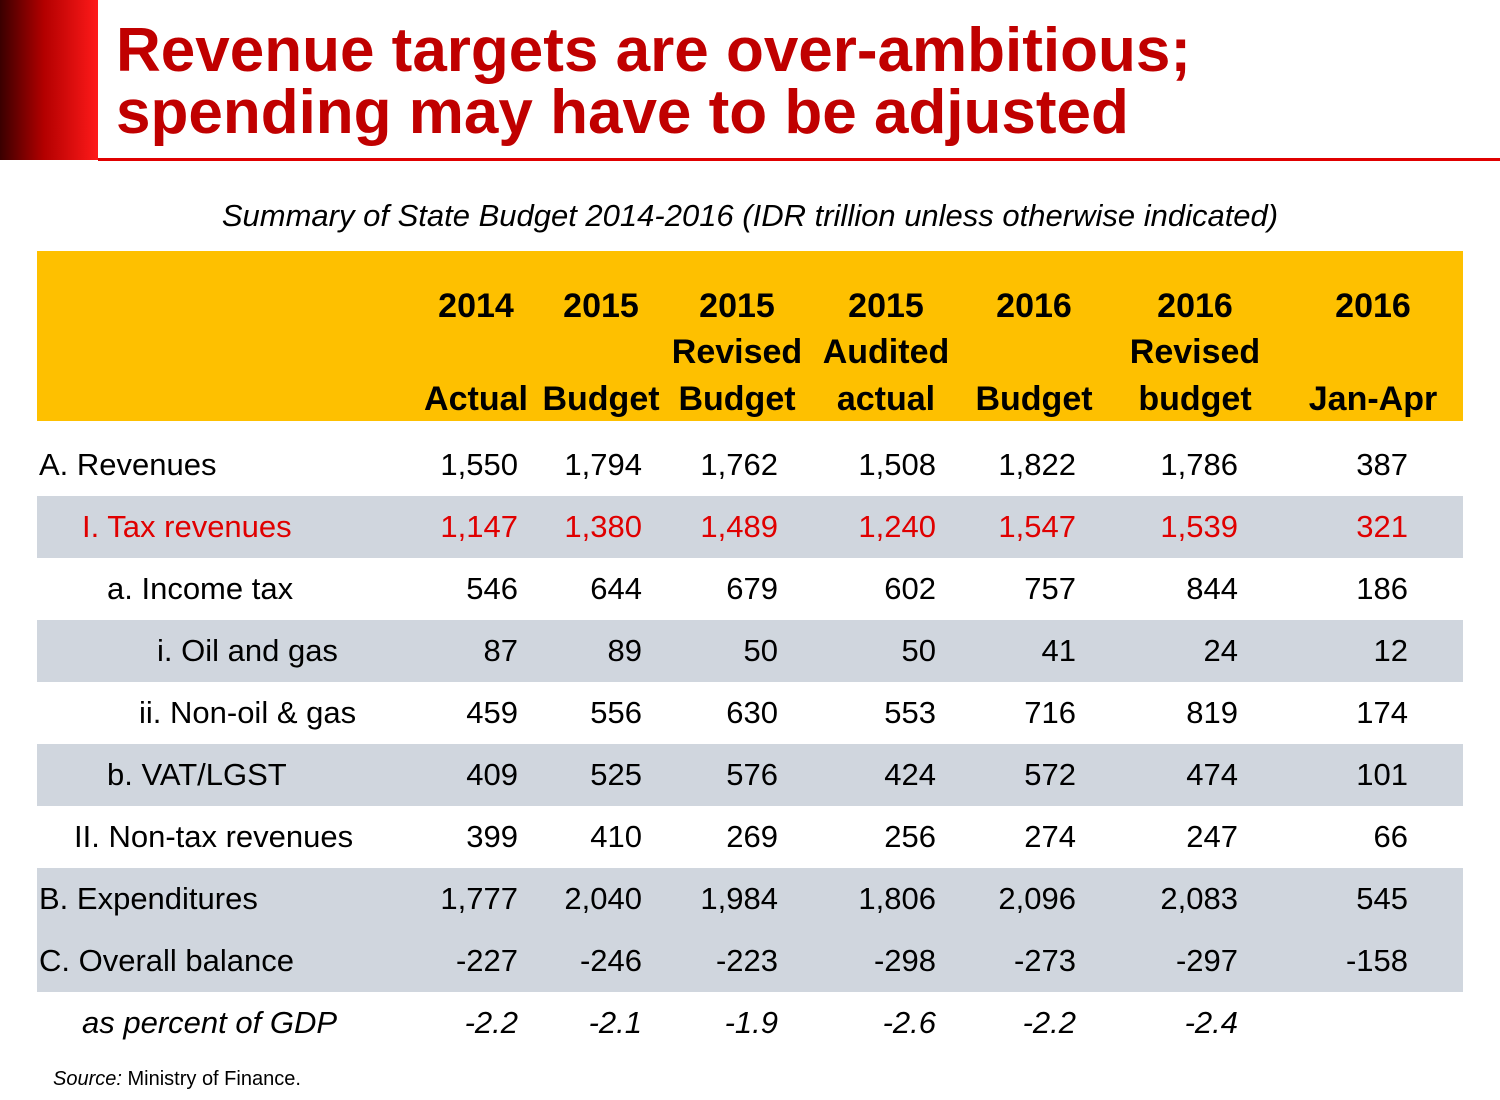 Image resolution: width=1500 pixels, height=1100 pixels. Describe the element at coordinates (1199, 464) in the screenshot. I see `table-cell-value: 1,786` at that location.